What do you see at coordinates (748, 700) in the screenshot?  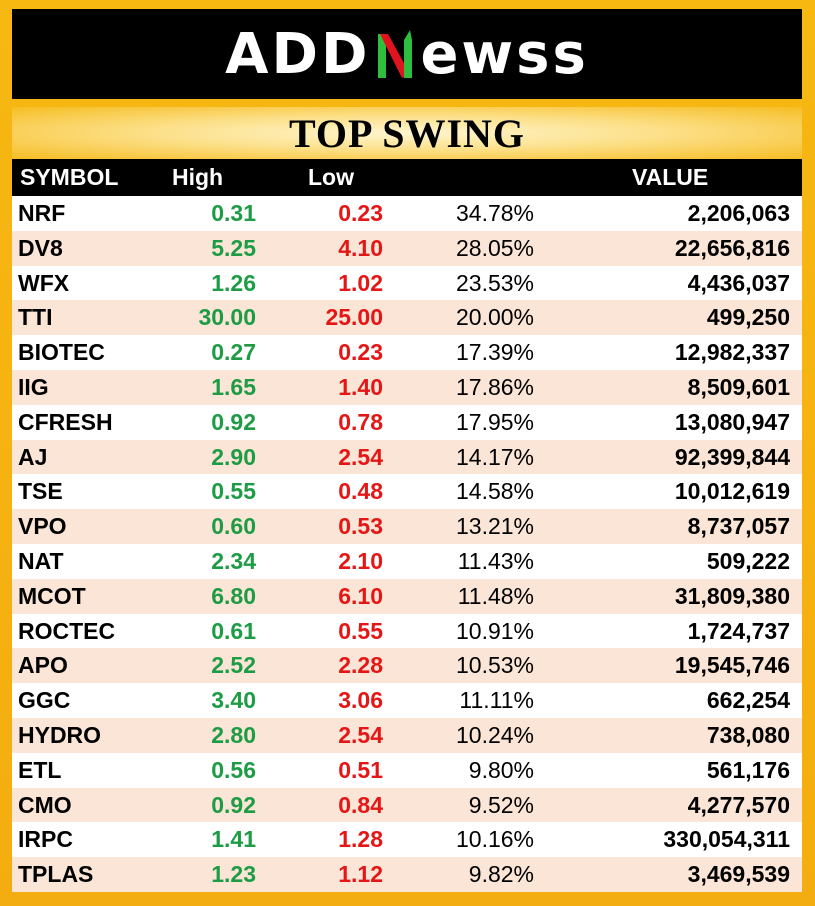 I see `value-cell: 662,254` at bounding box center [748, 700].